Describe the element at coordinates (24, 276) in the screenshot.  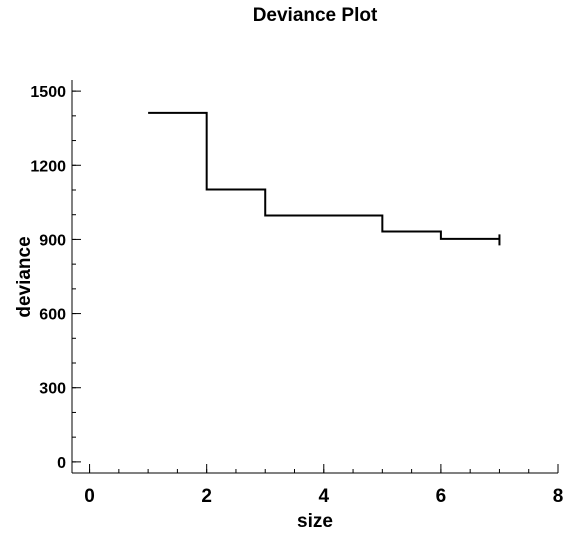
I see `y-axis-label: deviance` at that location.